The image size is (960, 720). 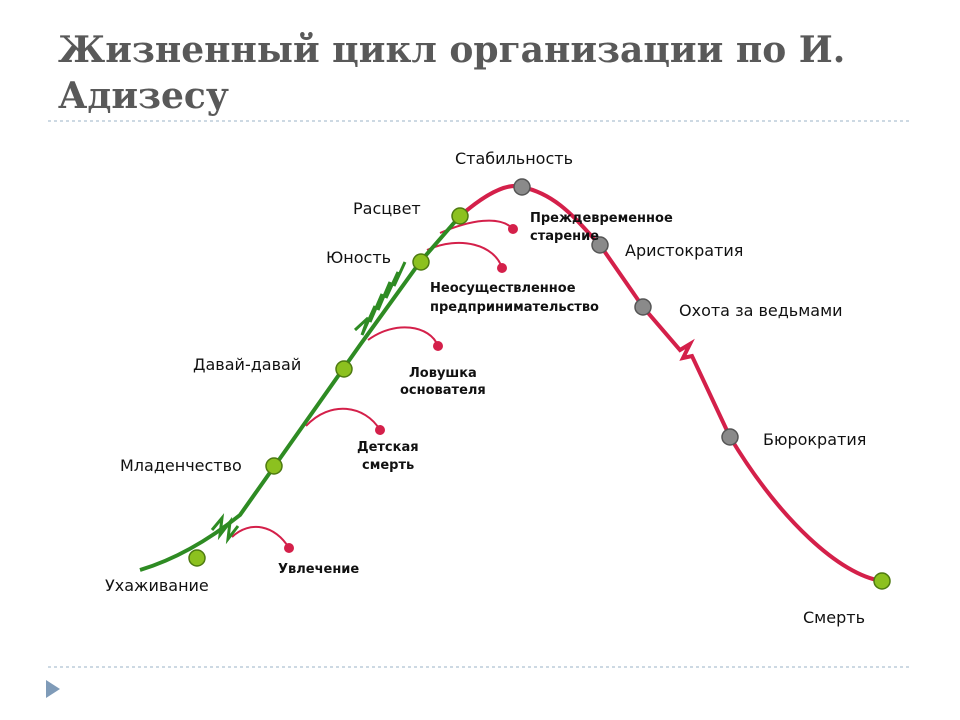 What do you see at coordinates (358, 257) in the screenshot?
I see `stage-label: Юность` at bounding box center [358, 257].